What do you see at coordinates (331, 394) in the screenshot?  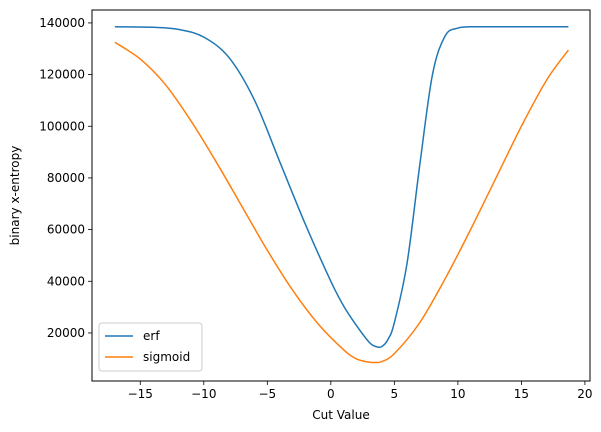 I see `x-tick-label: 0` at bounding box center [331, 394].